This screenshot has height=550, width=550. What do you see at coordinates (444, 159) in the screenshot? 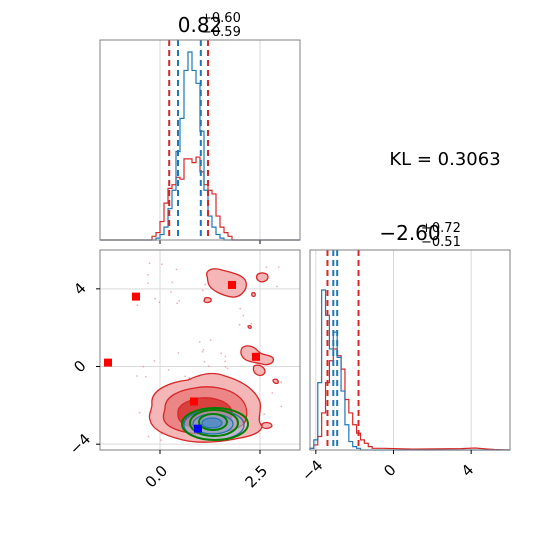
I see `kl-annotation: KL = 0.3063` at bounding box center [444, 159].